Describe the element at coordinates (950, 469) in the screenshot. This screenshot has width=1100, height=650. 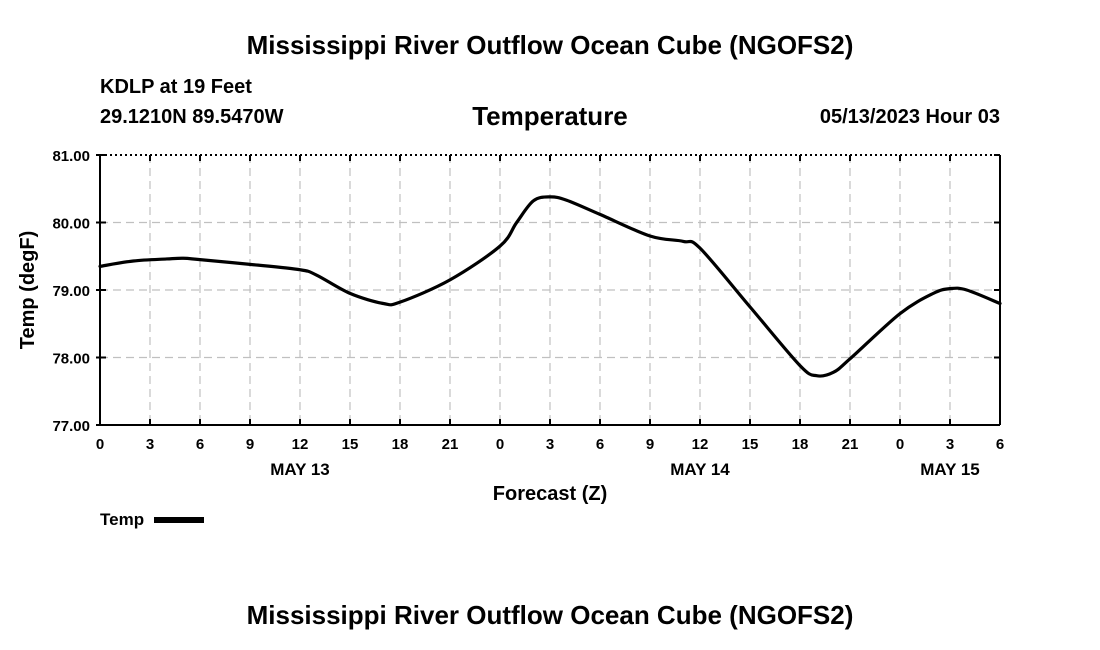
I see `x-date-label: MAY 15` at that location.